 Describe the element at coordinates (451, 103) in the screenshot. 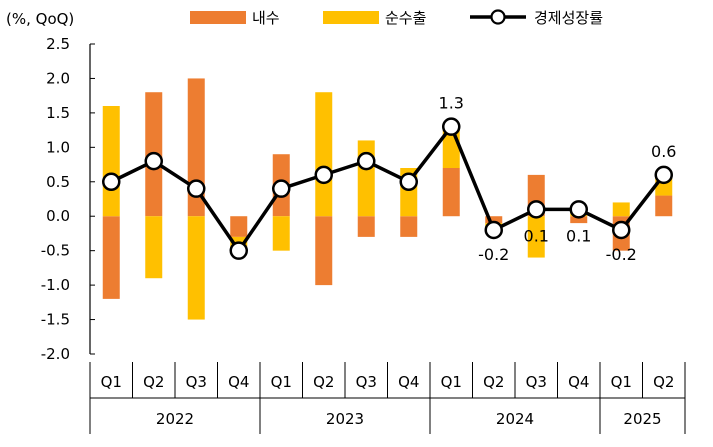

I see `data-label: 1.3` at that location.